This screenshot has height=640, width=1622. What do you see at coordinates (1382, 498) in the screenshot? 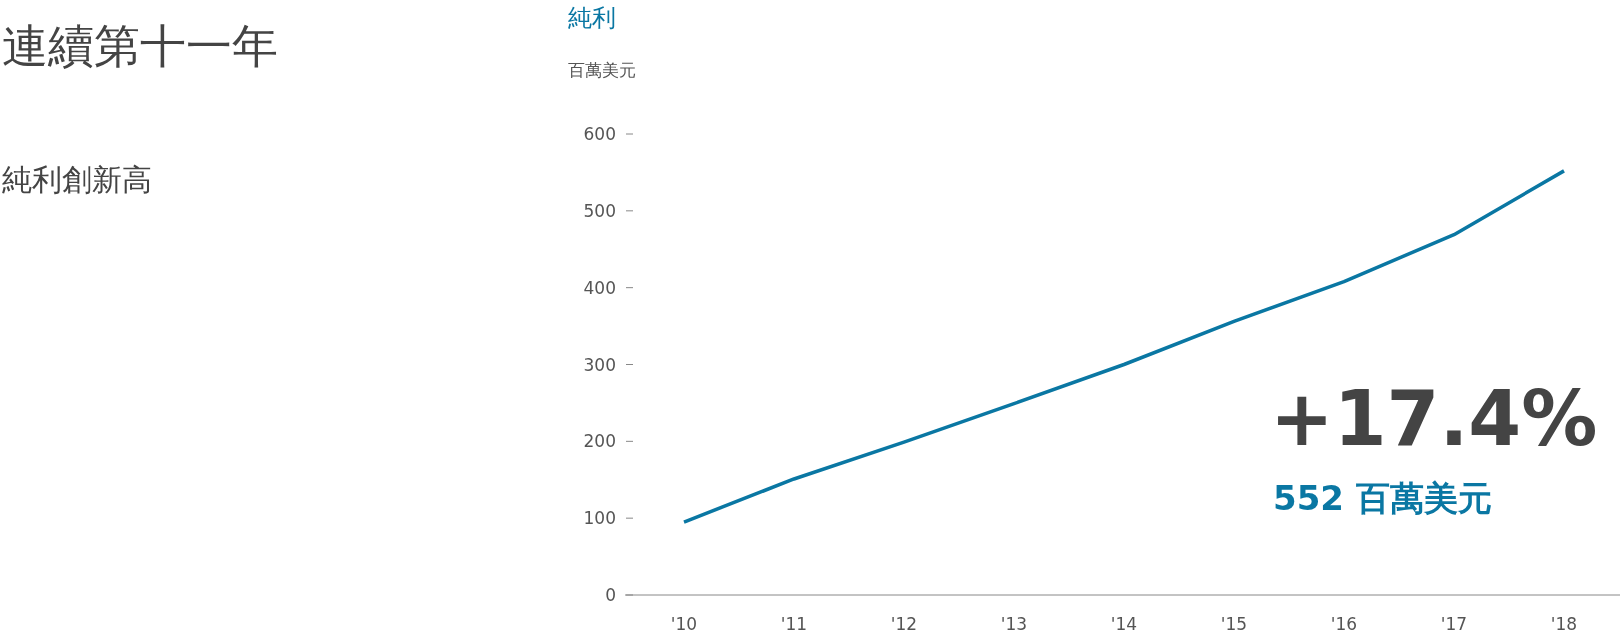
I see `annotation: 552 百萬美元` at bounding box center [1382, 498].